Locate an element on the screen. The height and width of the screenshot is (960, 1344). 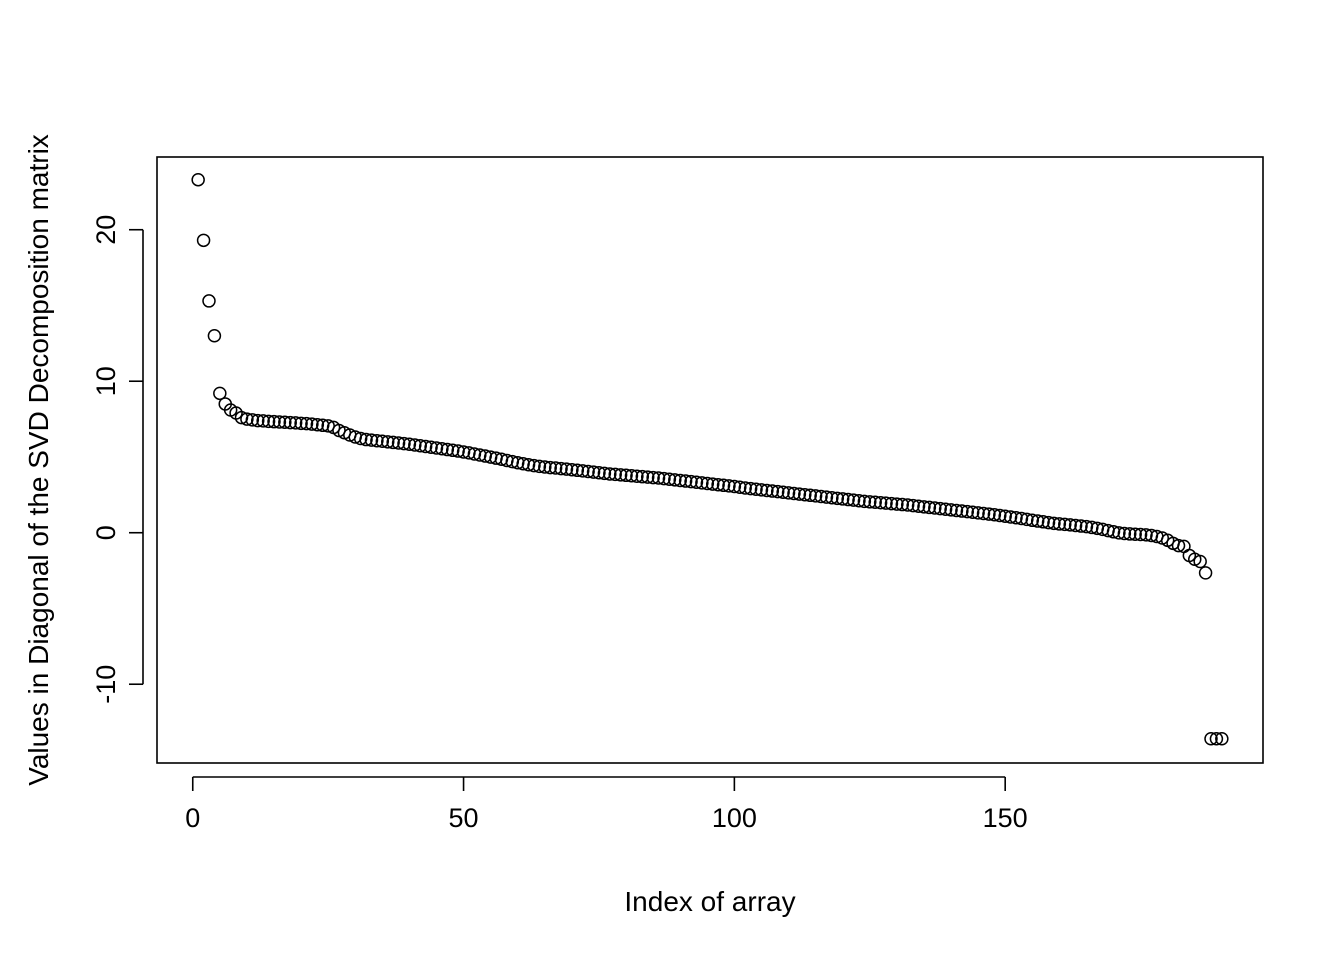
y-tick-label: 10 is located at coordinates (106, 381).